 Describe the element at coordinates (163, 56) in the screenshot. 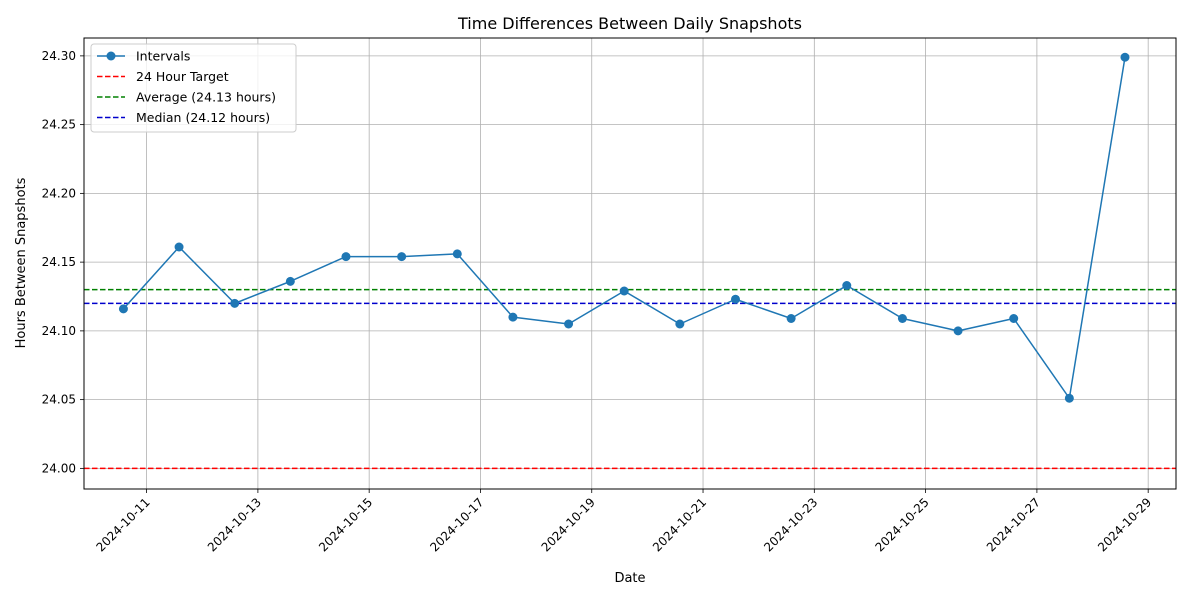

I see `legend-intervals-label: Intervals` at that location.